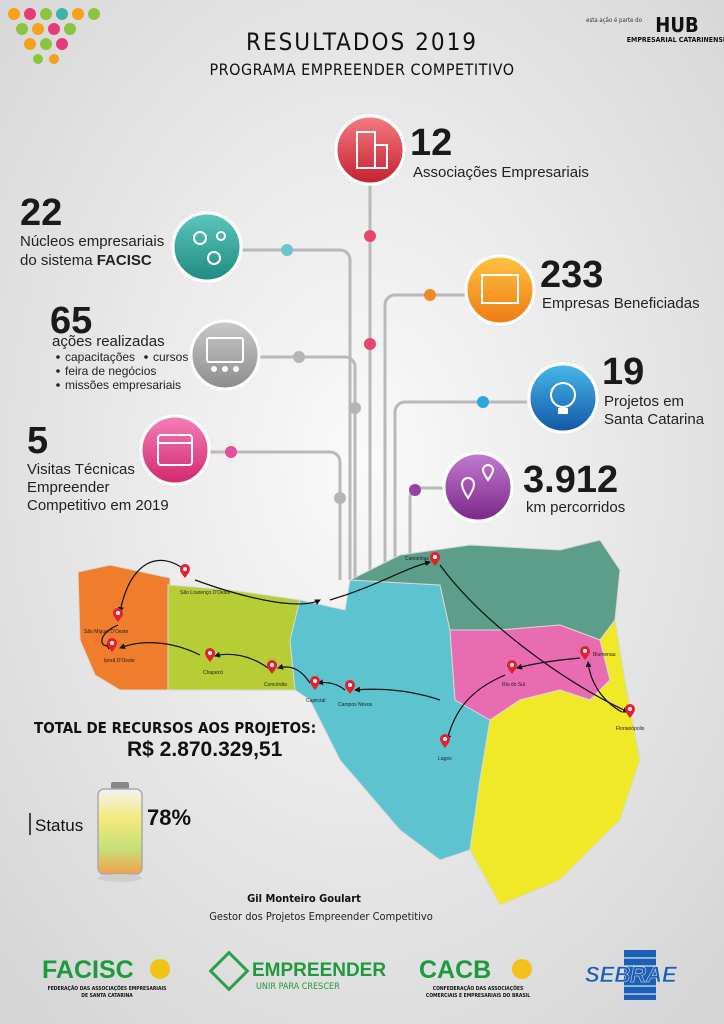 This screenshot has width=724, height=1024. Describe the element at coordinates (106, 632) in the screenshot. I see `city-label: São Miguel D'Oeste` at that location.